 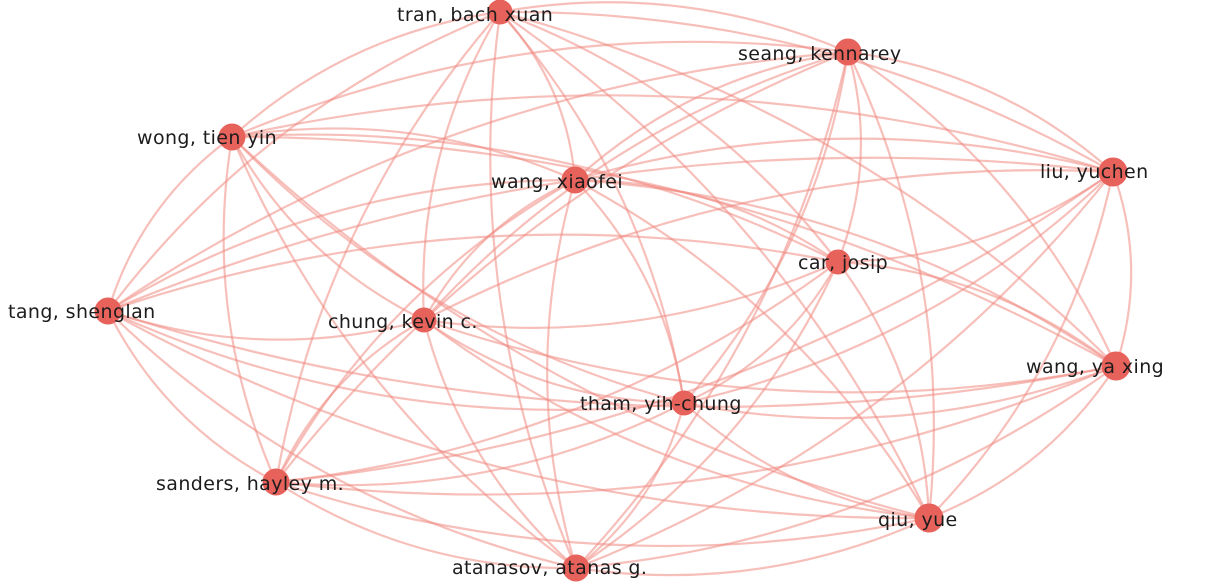 What do you see at coordinates (169, 224) in the screenshot?
I see `edge-wong-tang` at bounding box center [169, 224].